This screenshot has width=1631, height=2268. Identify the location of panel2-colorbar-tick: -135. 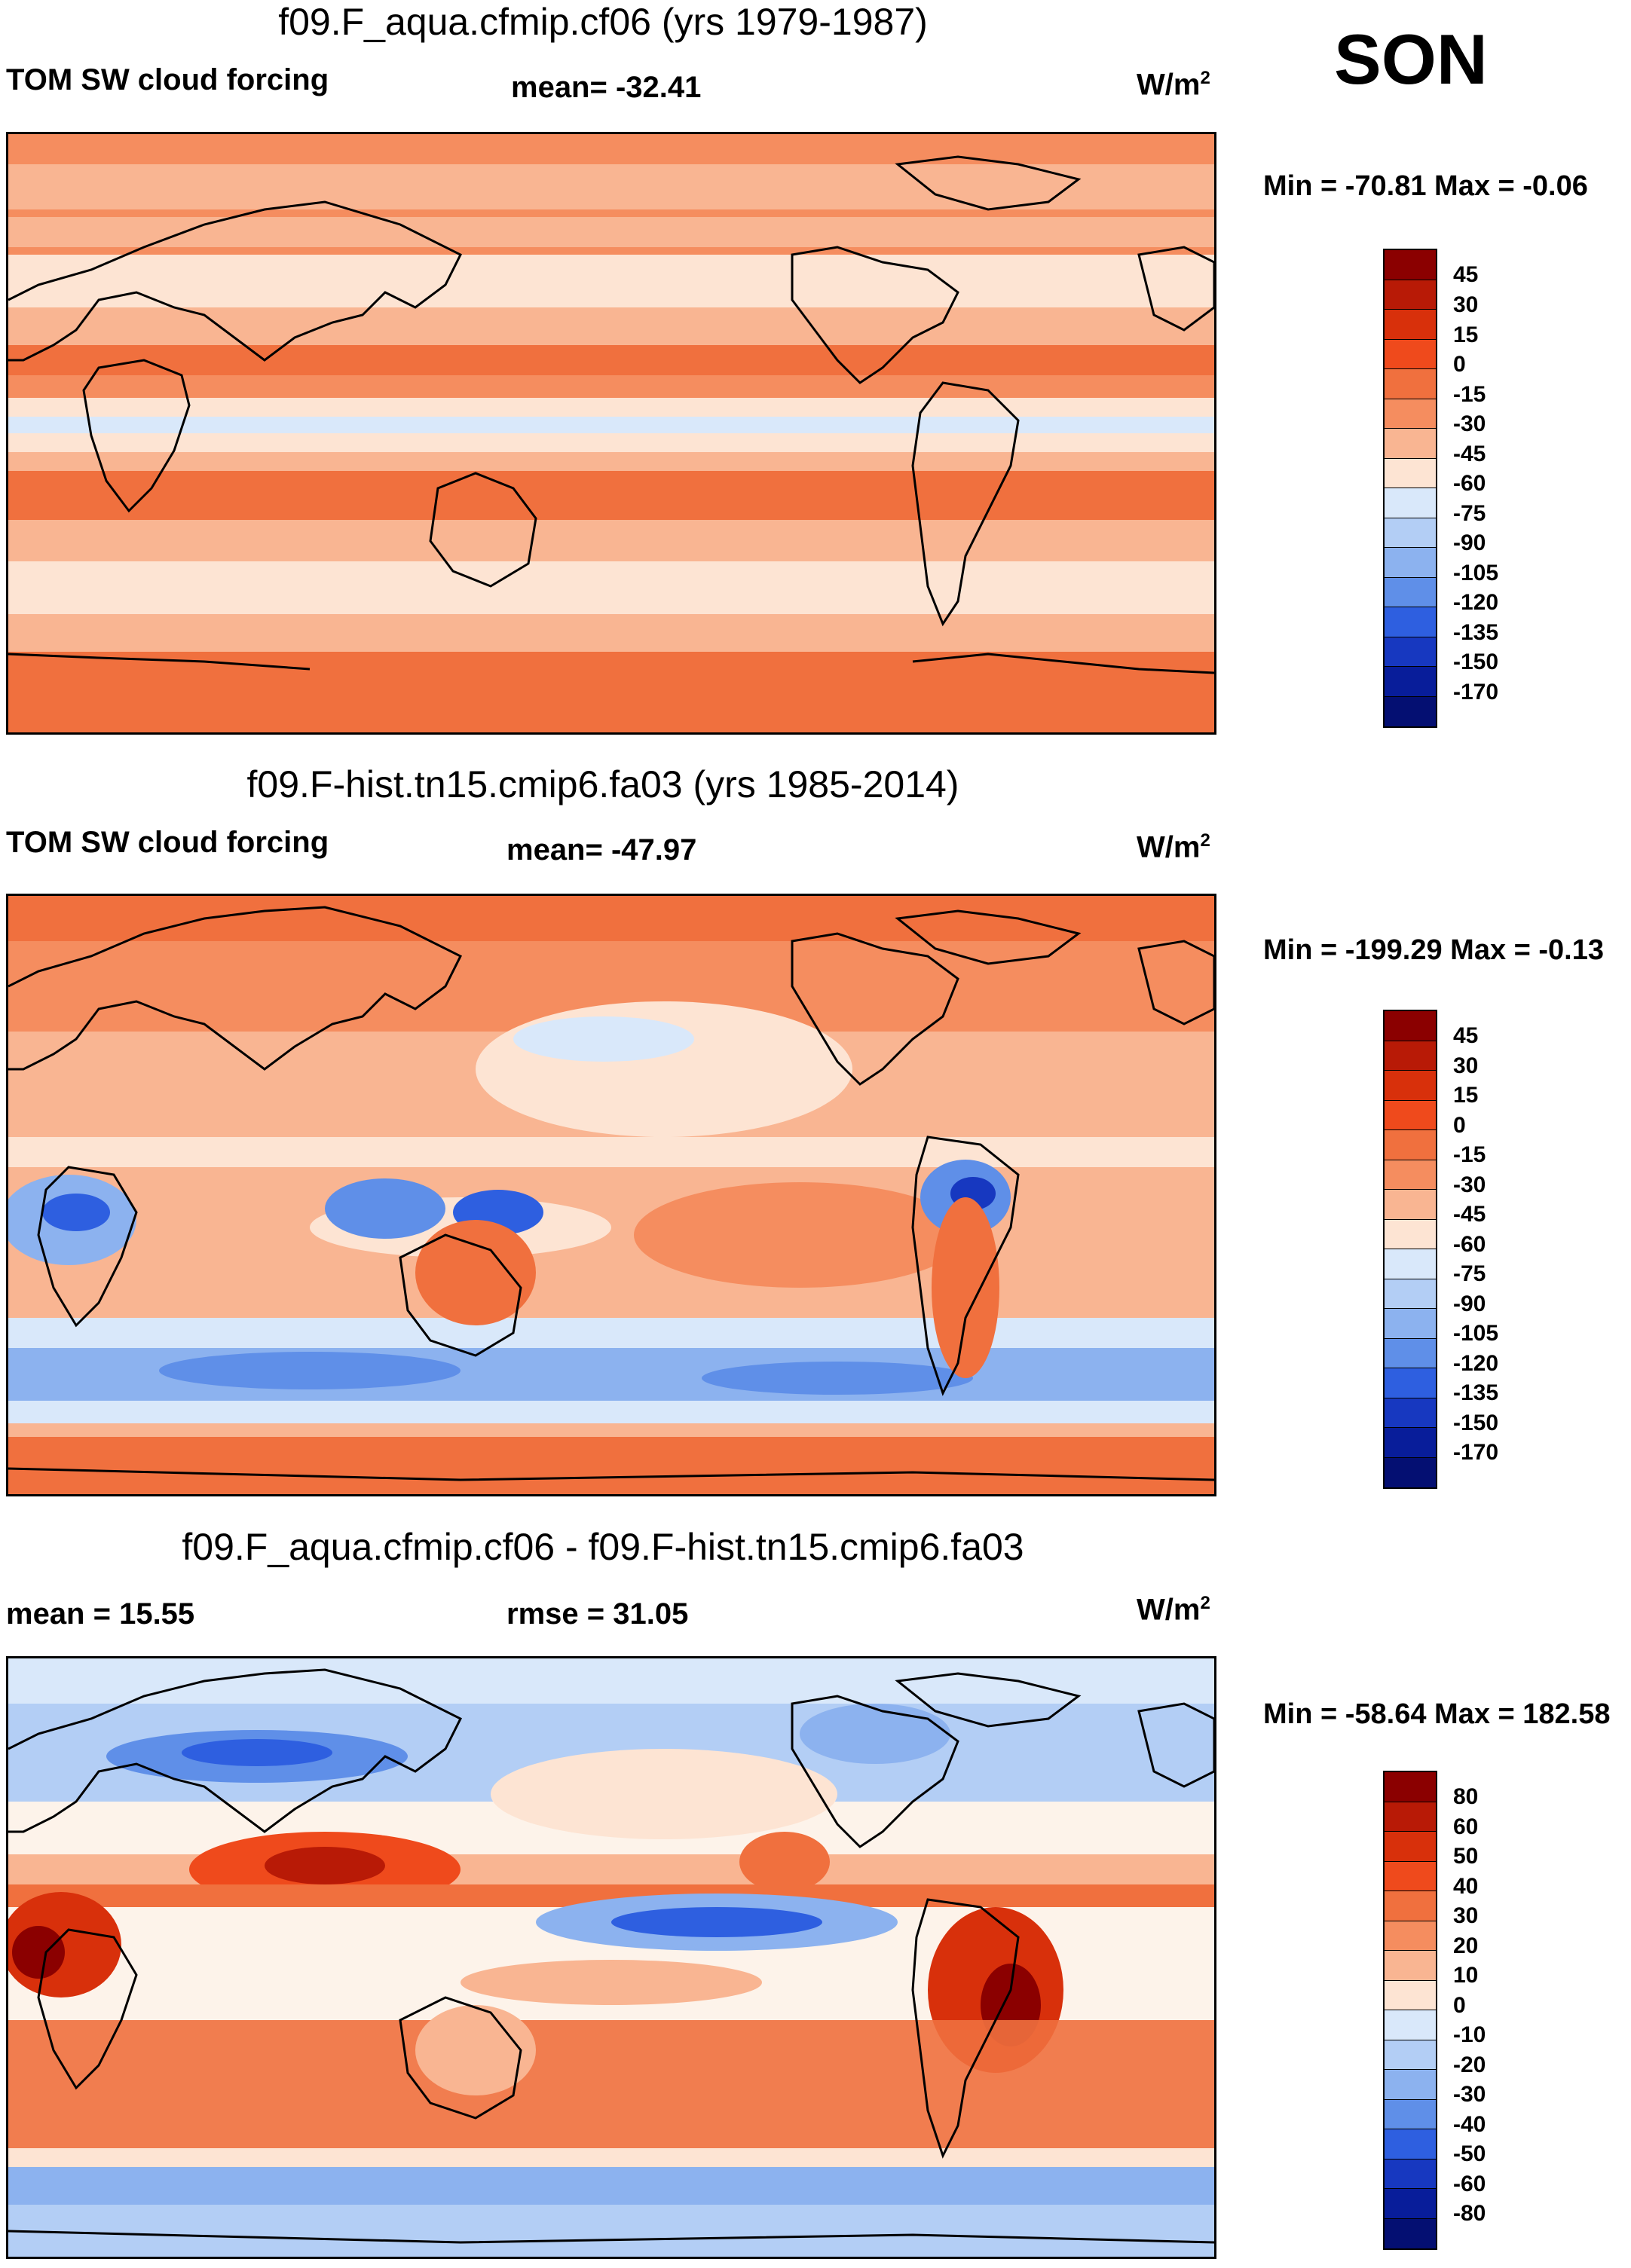
(1476, 1392).